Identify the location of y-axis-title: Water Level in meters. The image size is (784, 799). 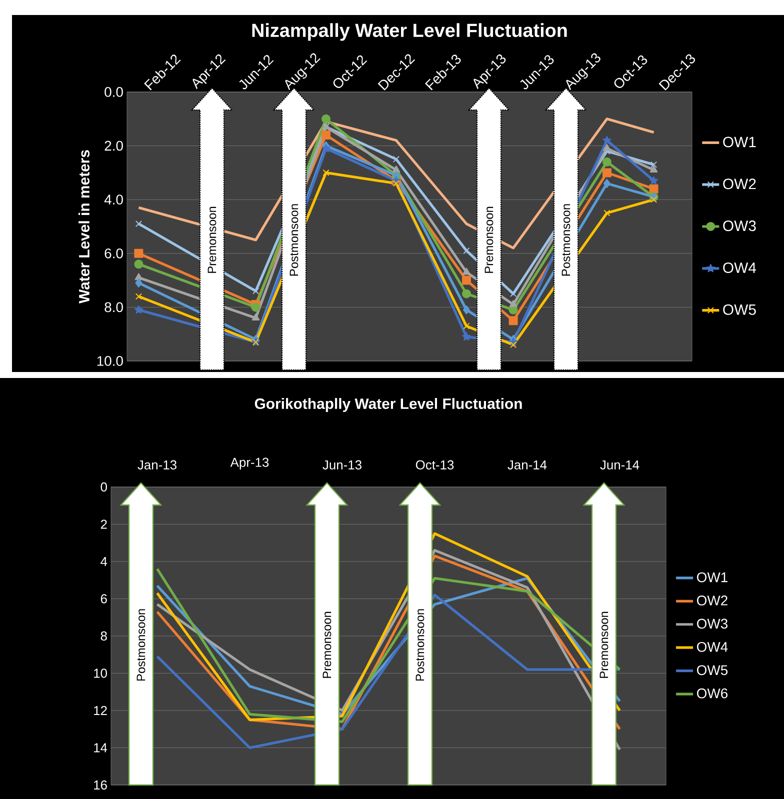
(84, 227).